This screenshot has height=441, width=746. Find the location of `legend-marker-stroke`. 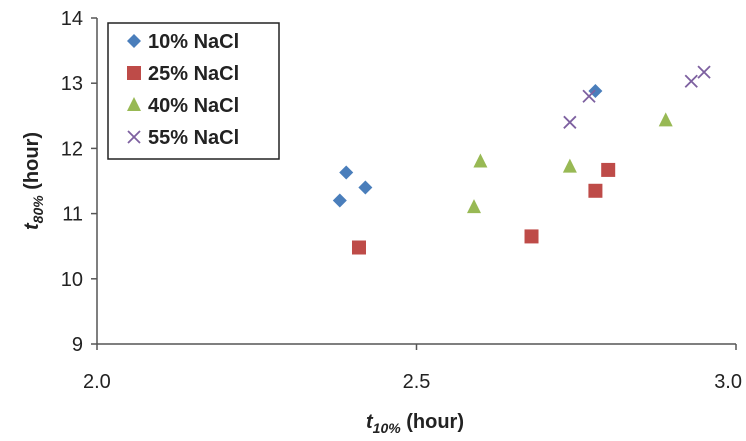

legend-marker-stroke is located at coordinates (134, 137).